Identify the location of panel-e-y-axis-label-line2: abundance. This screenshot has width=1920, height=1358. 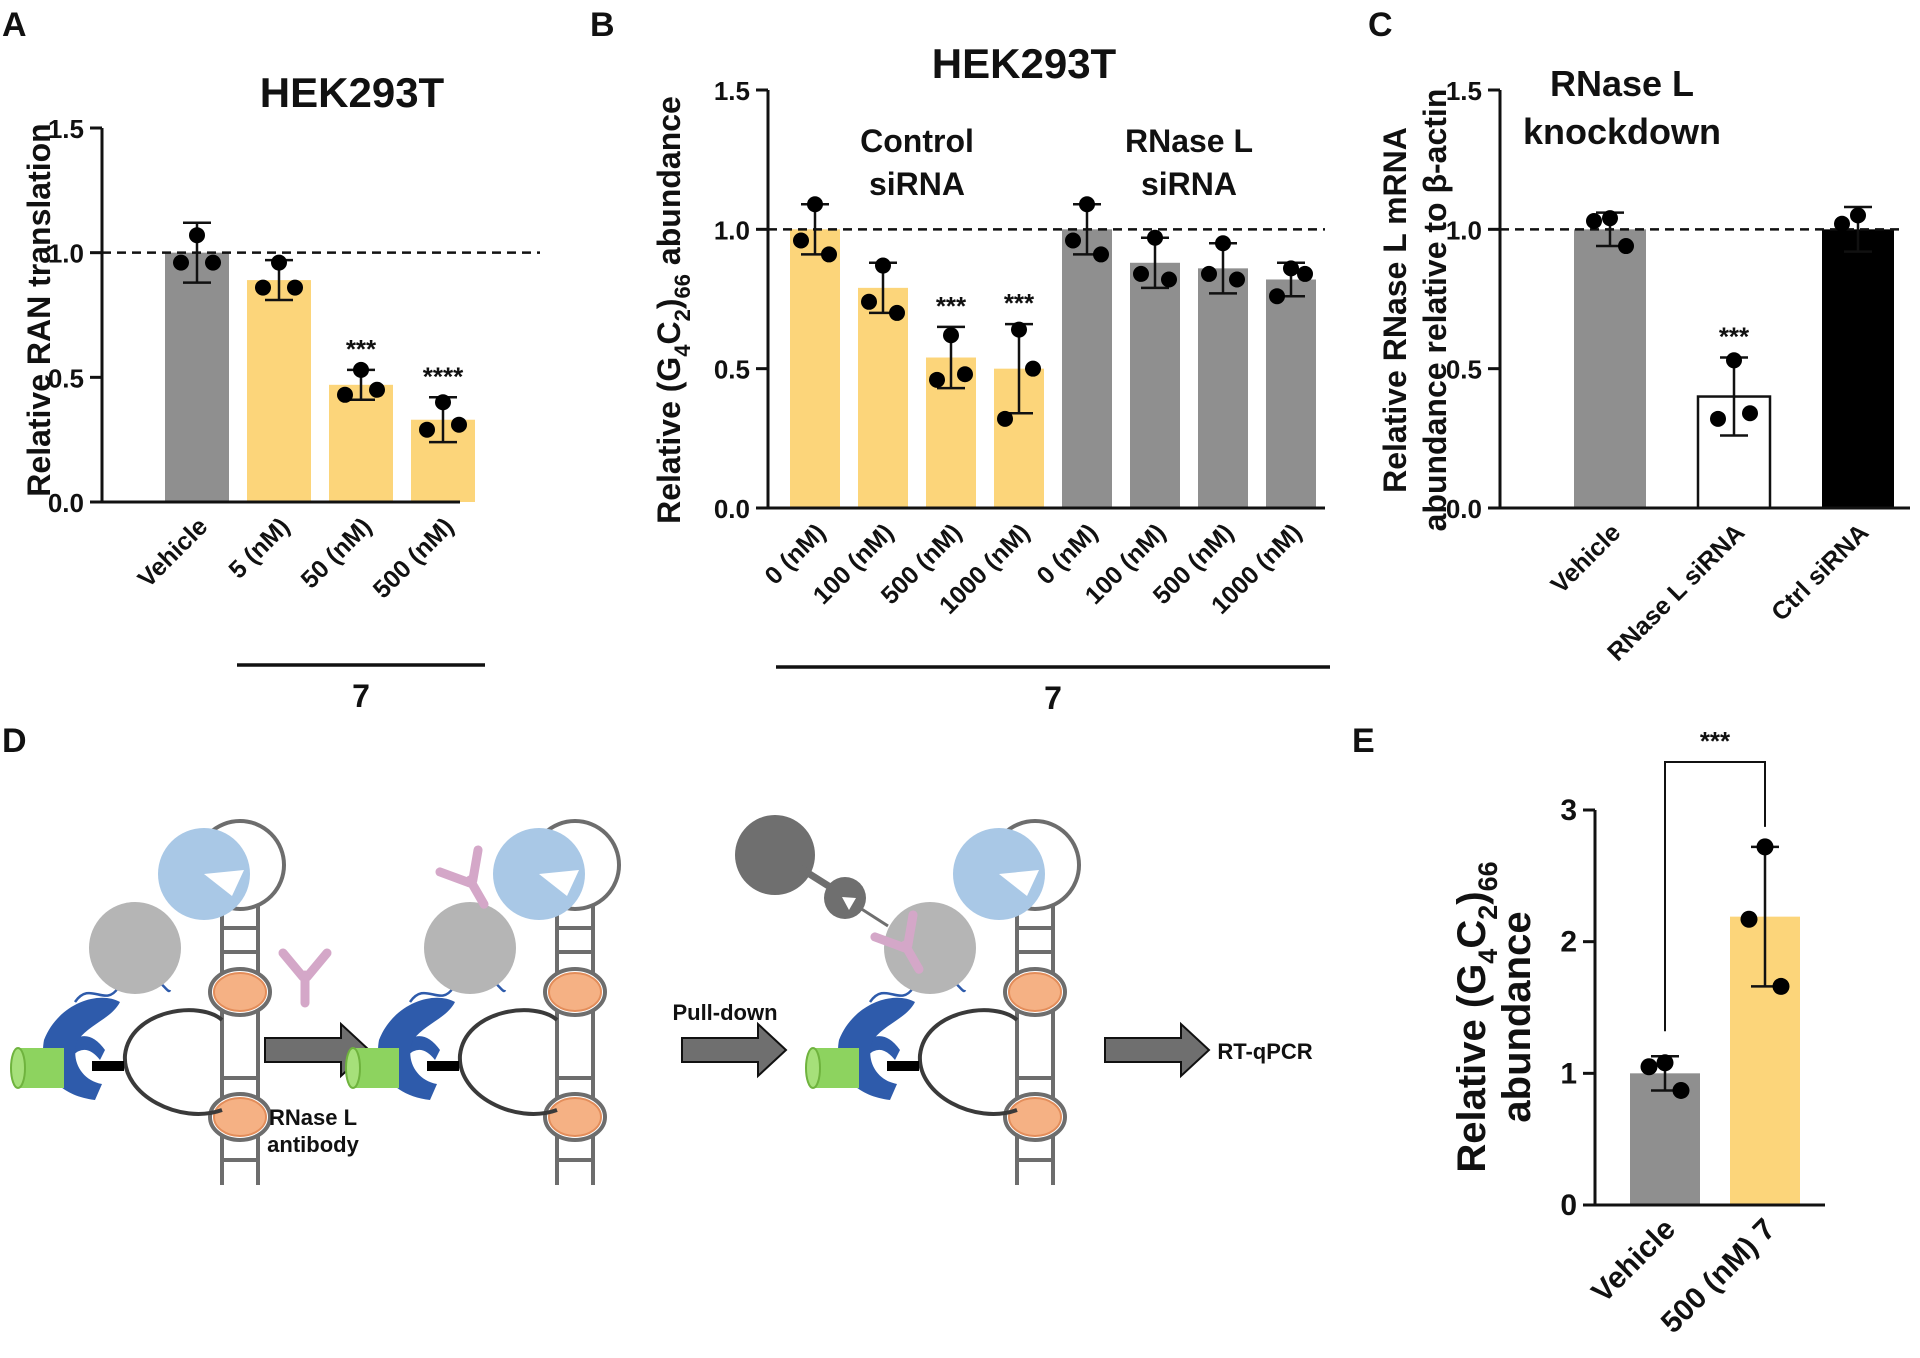
(1517, 1016).